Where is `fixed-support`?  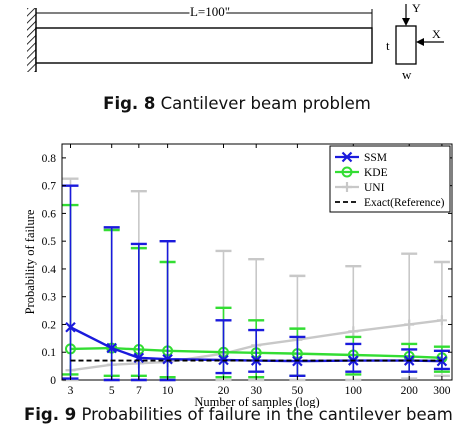 fixed-support is located at coordinates (32, 40).